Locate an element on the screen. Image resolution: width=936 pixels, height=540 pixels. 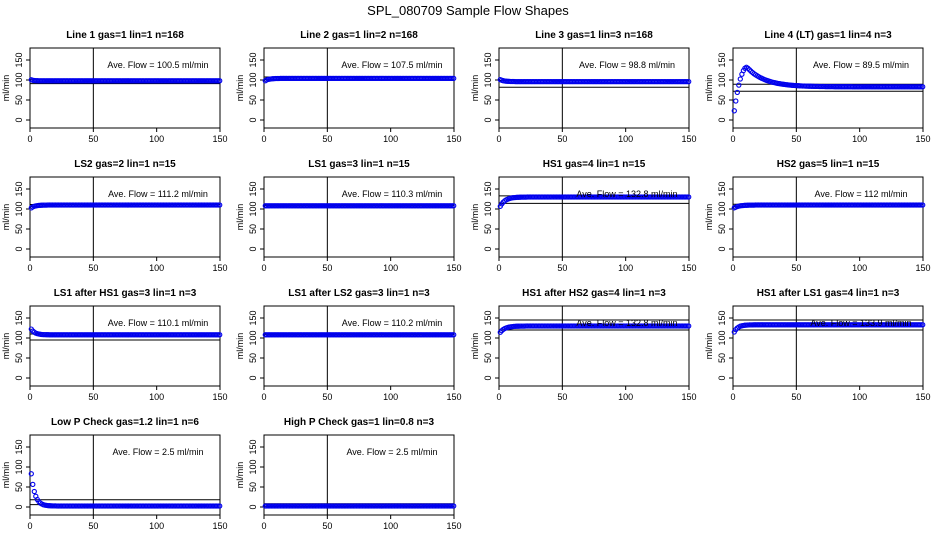
average-flow-annotation: Ave. Flow = 98.8 ml/min is located at coordinates (627, 65).